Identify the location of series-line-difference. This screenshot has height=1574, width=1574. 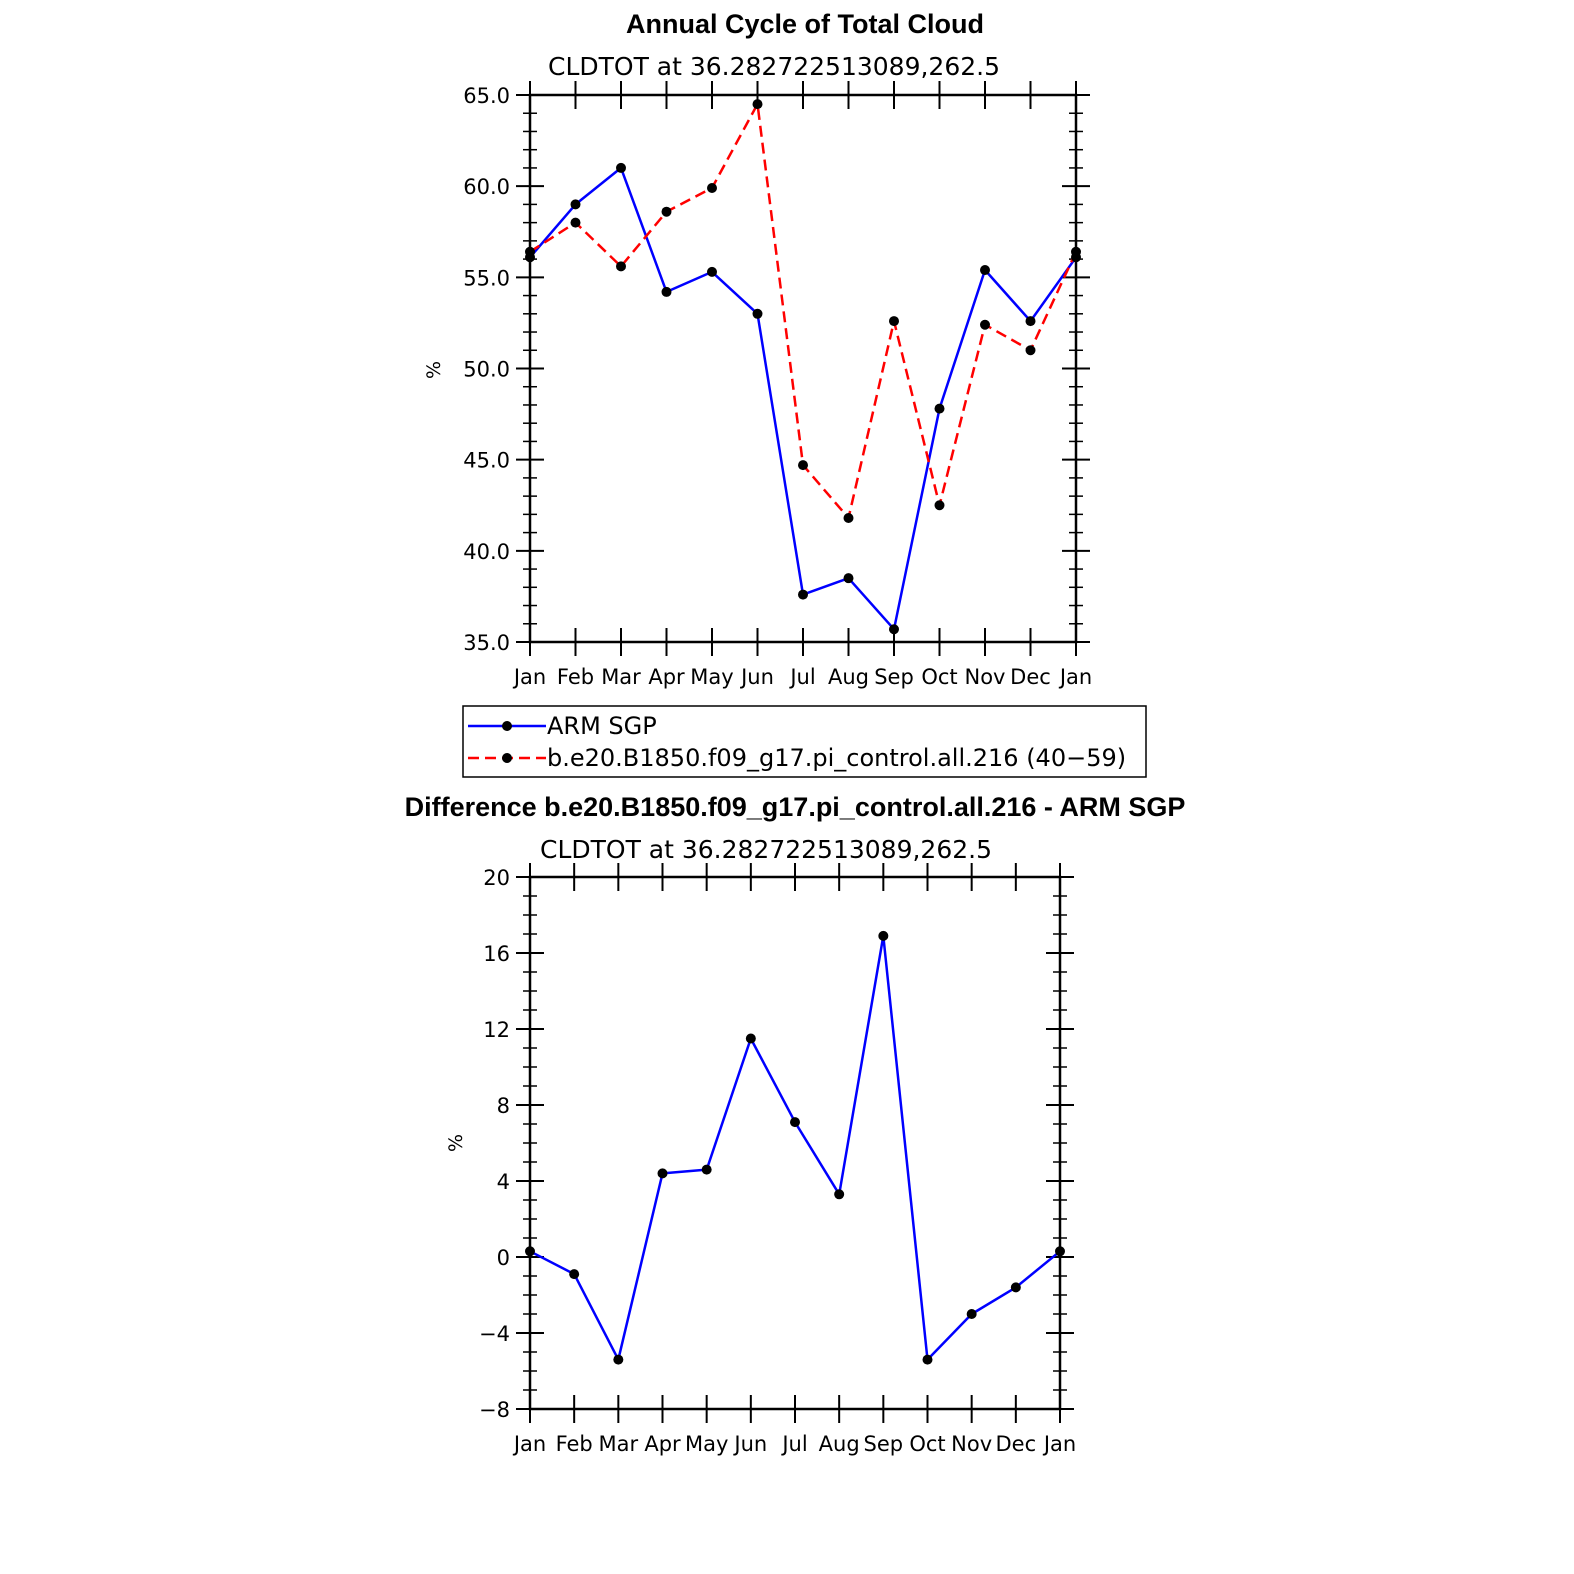
(795, 1147).